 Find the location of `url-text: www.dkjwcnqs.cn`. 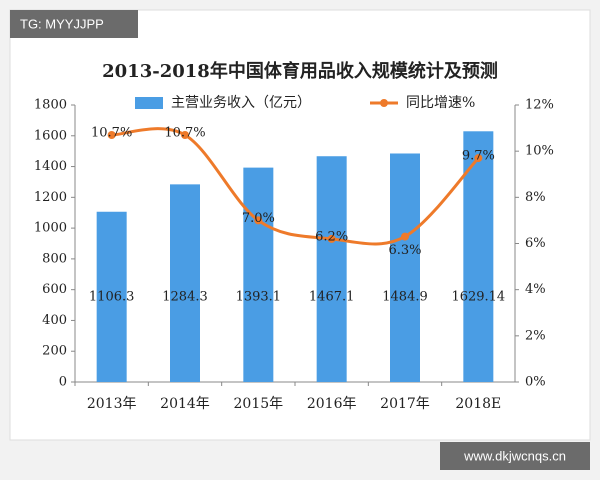

url-text: www.dkjwcnqs.cn is located at coordinates (514, 455).